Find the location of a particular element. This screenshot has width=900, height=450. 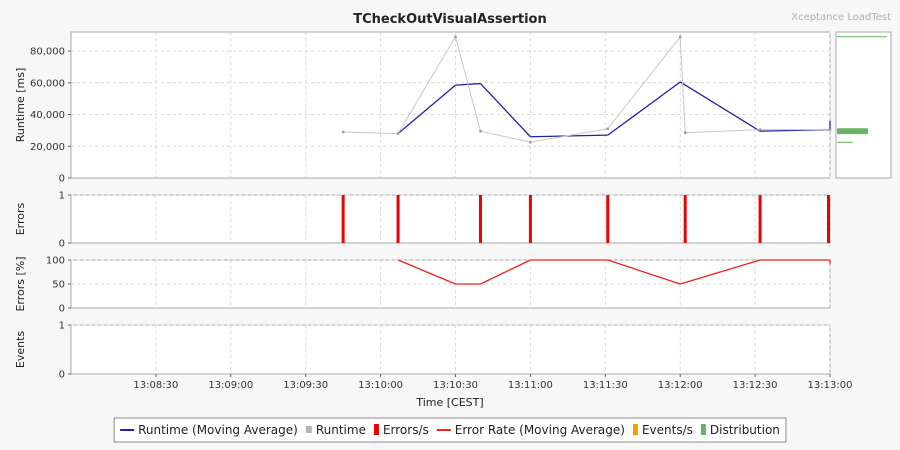

x-tick-label: 13:08:30 is located at coordinates (155, 385).